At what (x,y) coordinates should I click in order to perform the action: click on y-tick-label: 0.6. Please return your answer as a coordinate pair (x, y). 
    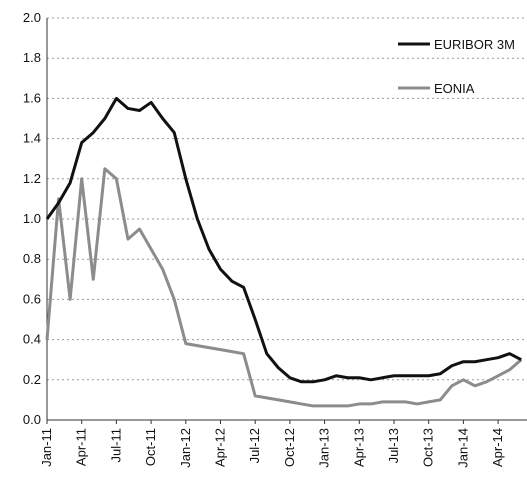
    Looking at the image, I should click on (32, 298).